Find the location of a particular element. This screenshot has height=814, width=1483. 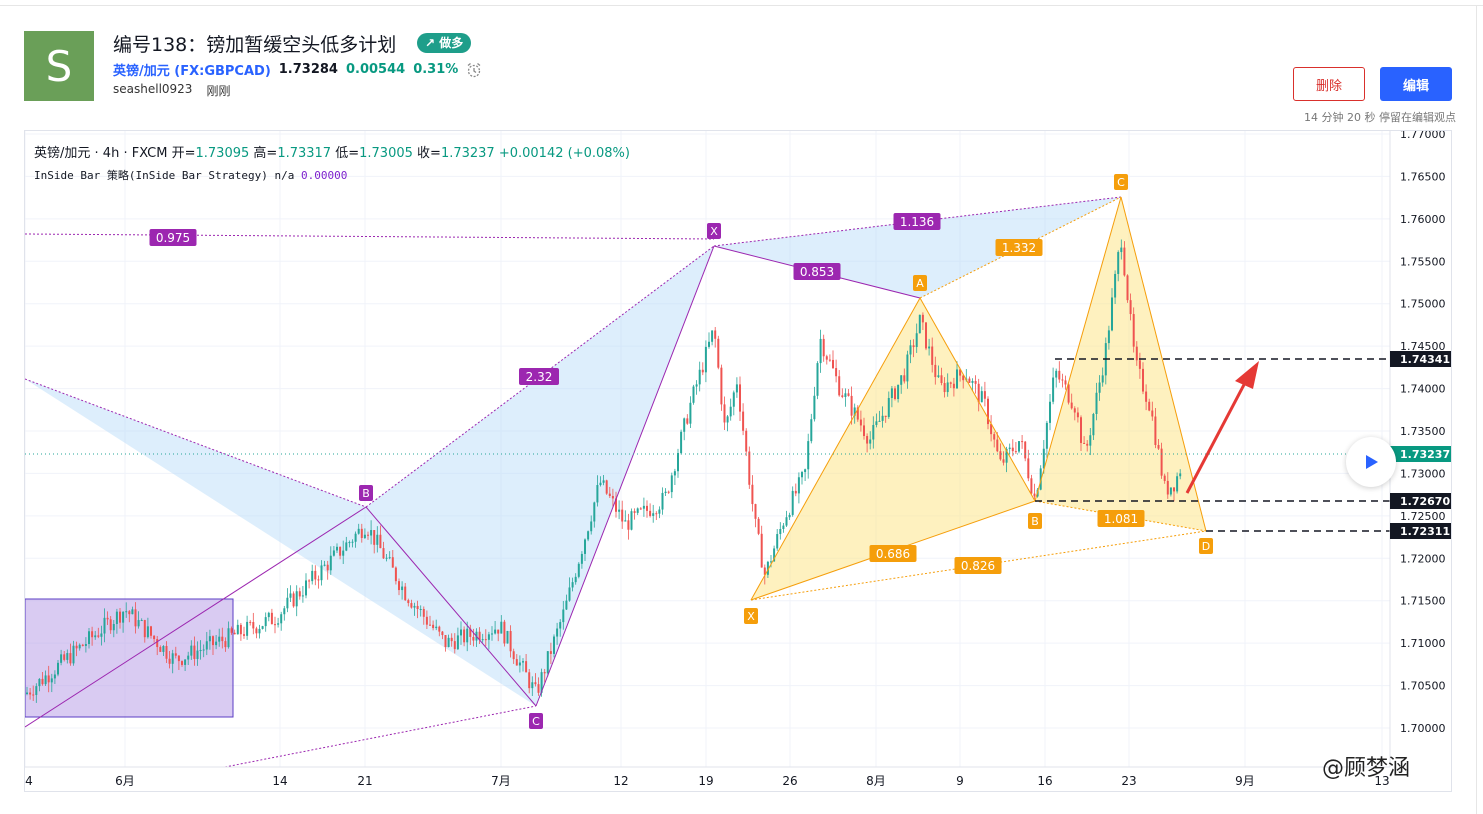

alarm-clock-icon is located at coordinates (474, 70).